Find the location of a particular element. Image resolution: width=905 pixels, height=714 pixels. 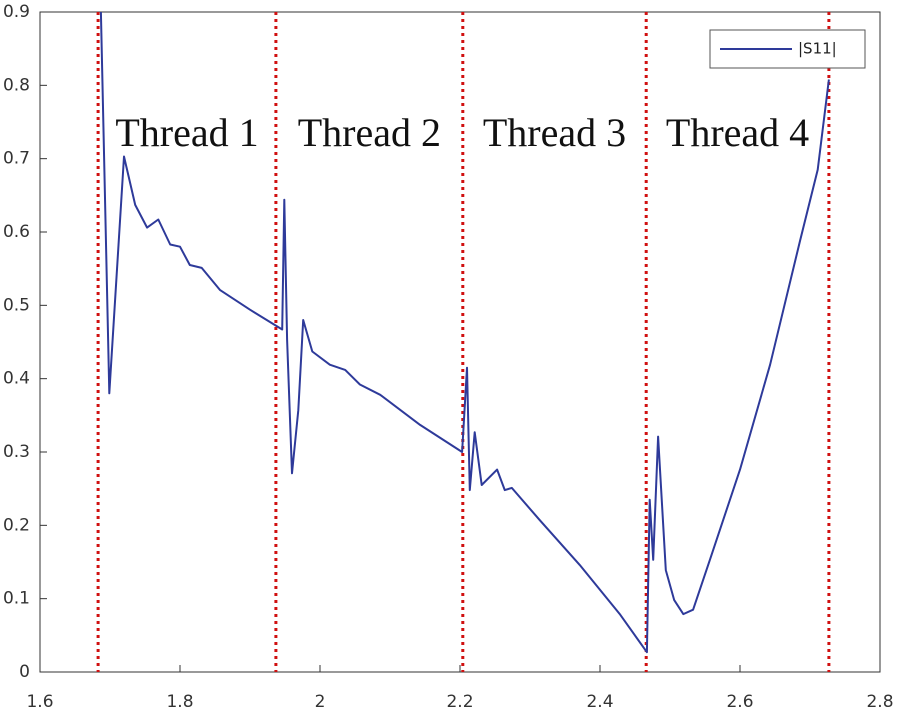

x-tick-label: 2.6 is located at coordinates (739, 702).